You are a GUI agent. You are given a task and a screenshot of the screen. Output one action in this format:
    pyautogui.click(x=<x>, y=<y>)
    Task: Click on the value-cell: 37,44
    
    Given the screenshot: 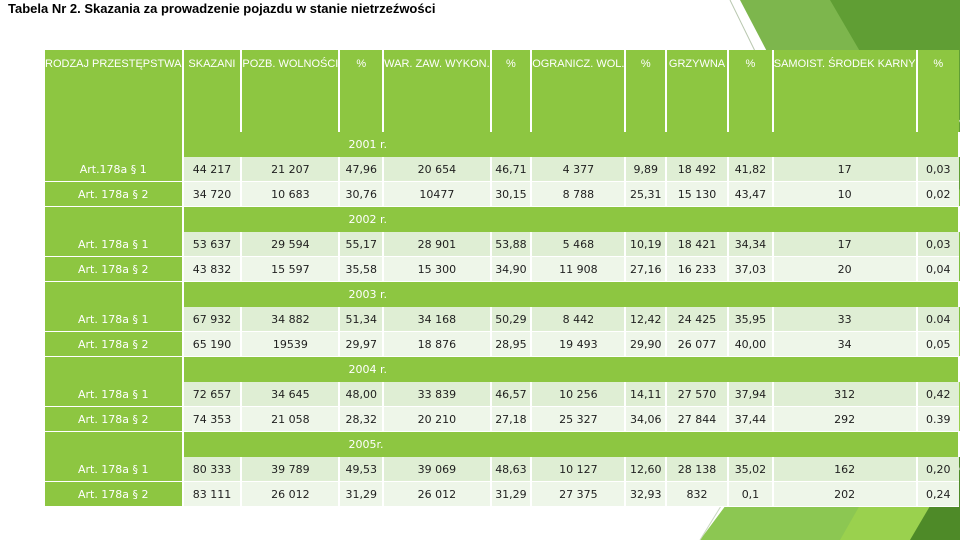 What is the action you would take?
    pyautogui.click(x=751, y=419)
    